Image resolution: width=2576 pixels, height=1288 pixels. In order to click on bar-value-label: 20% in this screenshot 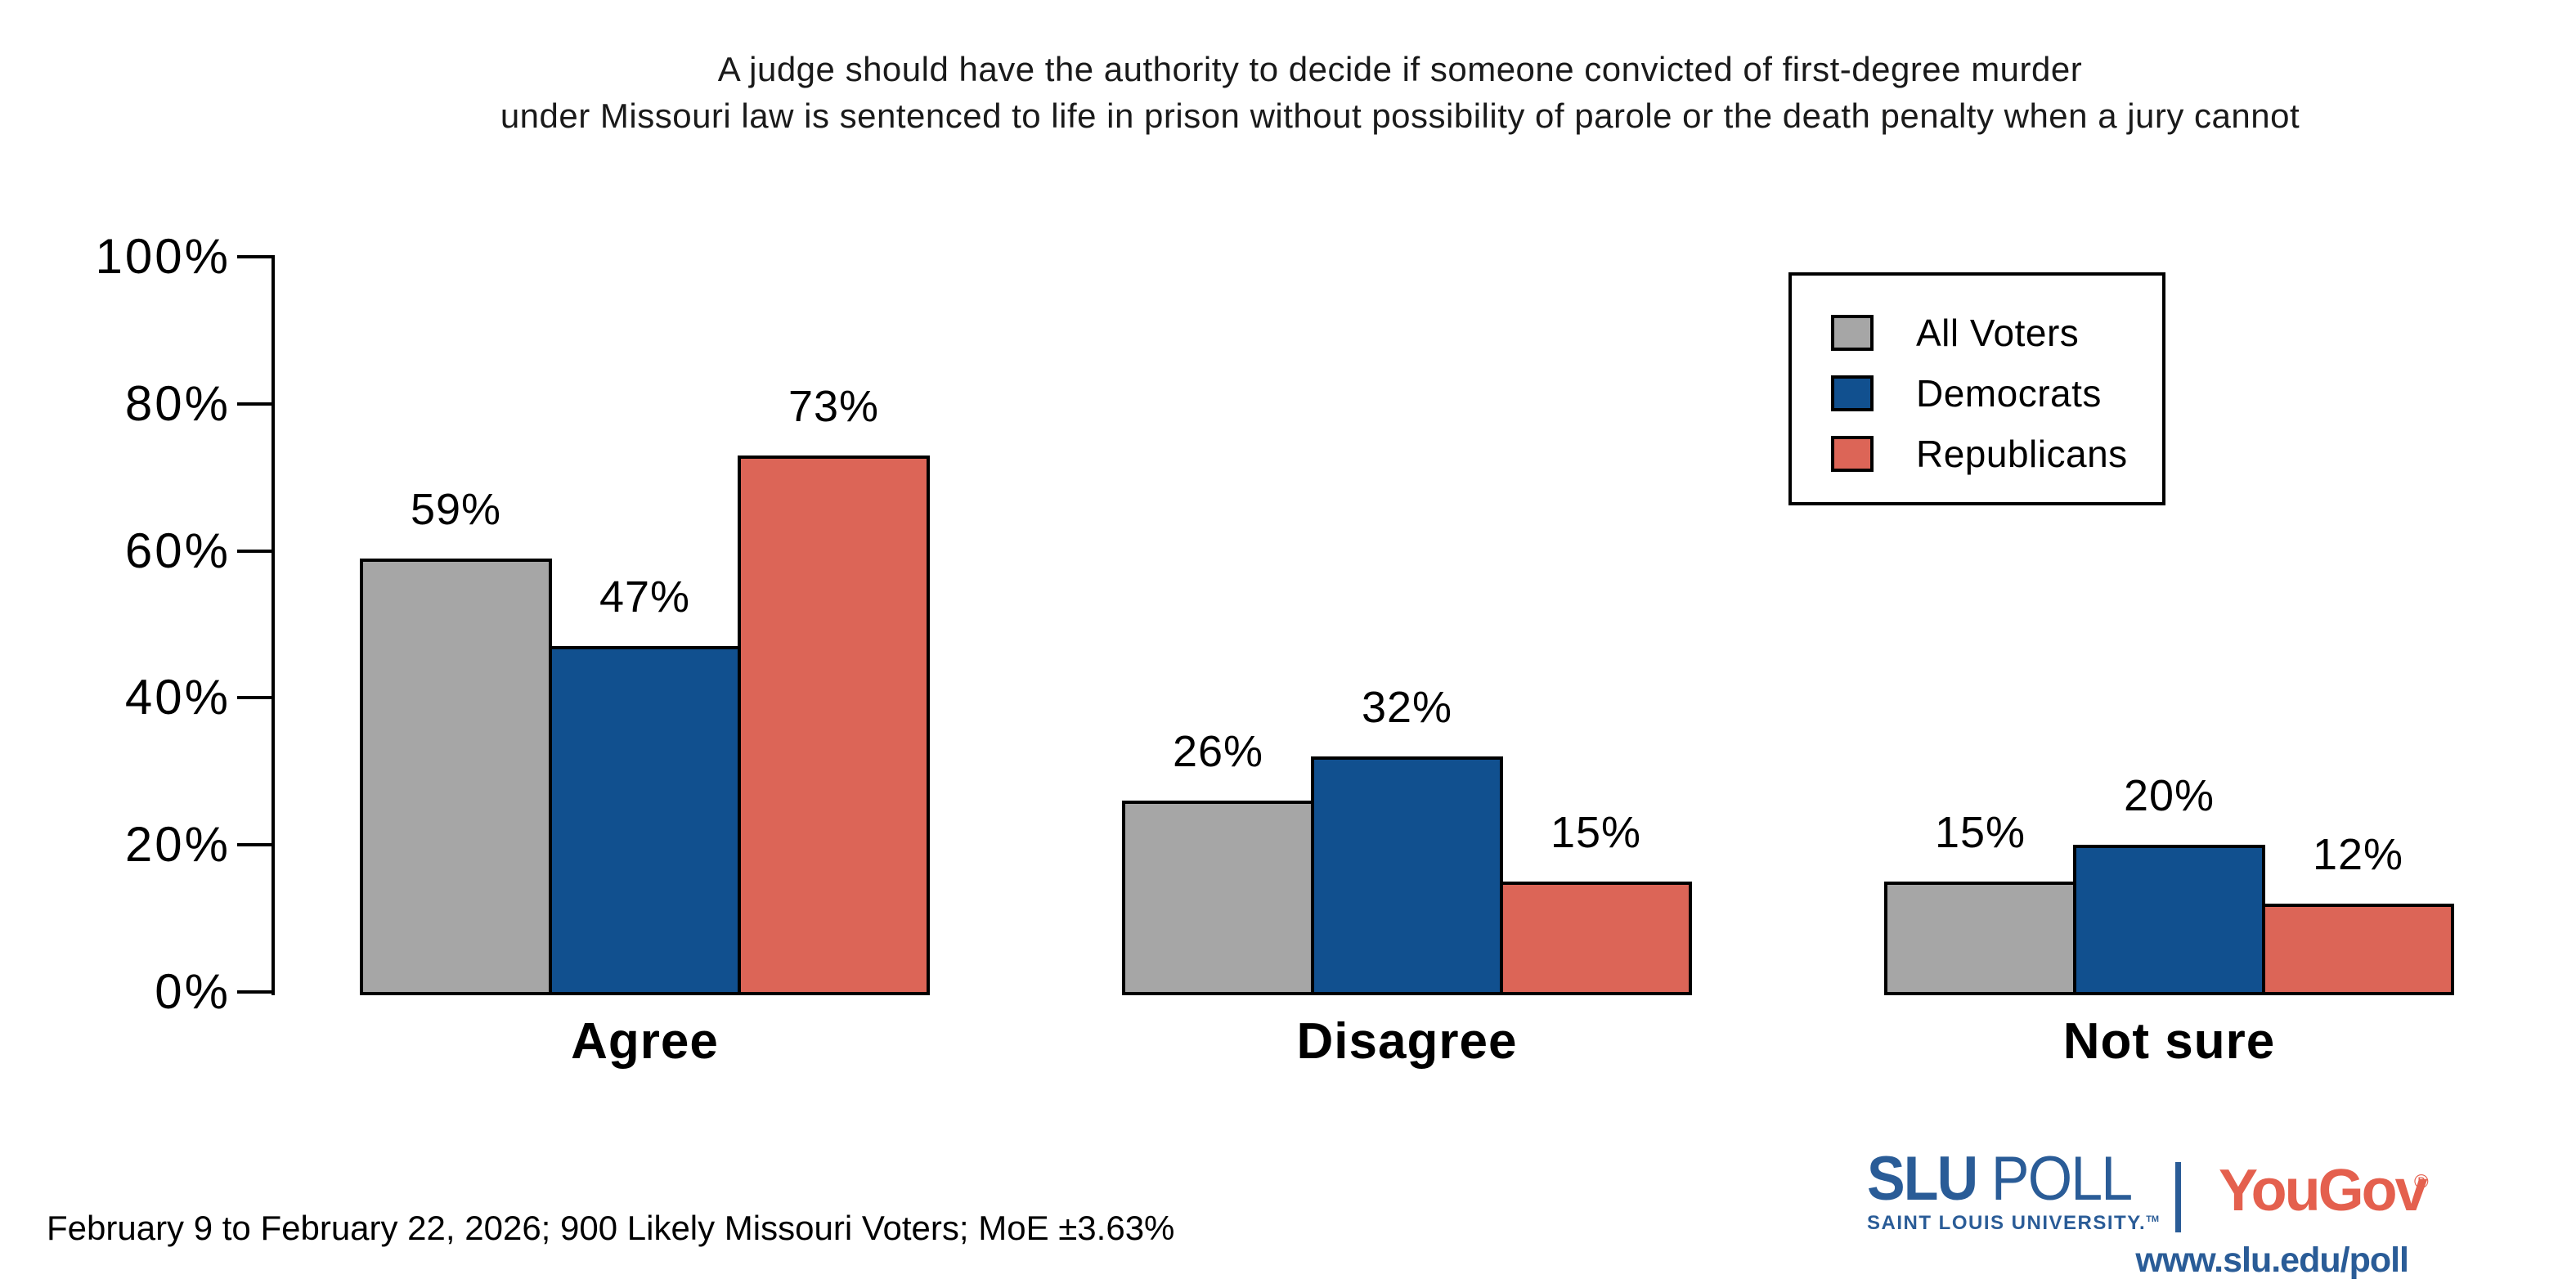, I will do `click(2169, 796)`.